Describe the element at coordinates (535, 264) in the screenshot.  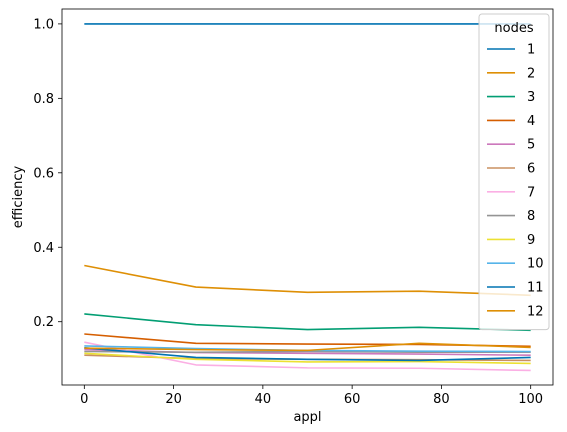
I see `legend-label-10: 10` at that location.